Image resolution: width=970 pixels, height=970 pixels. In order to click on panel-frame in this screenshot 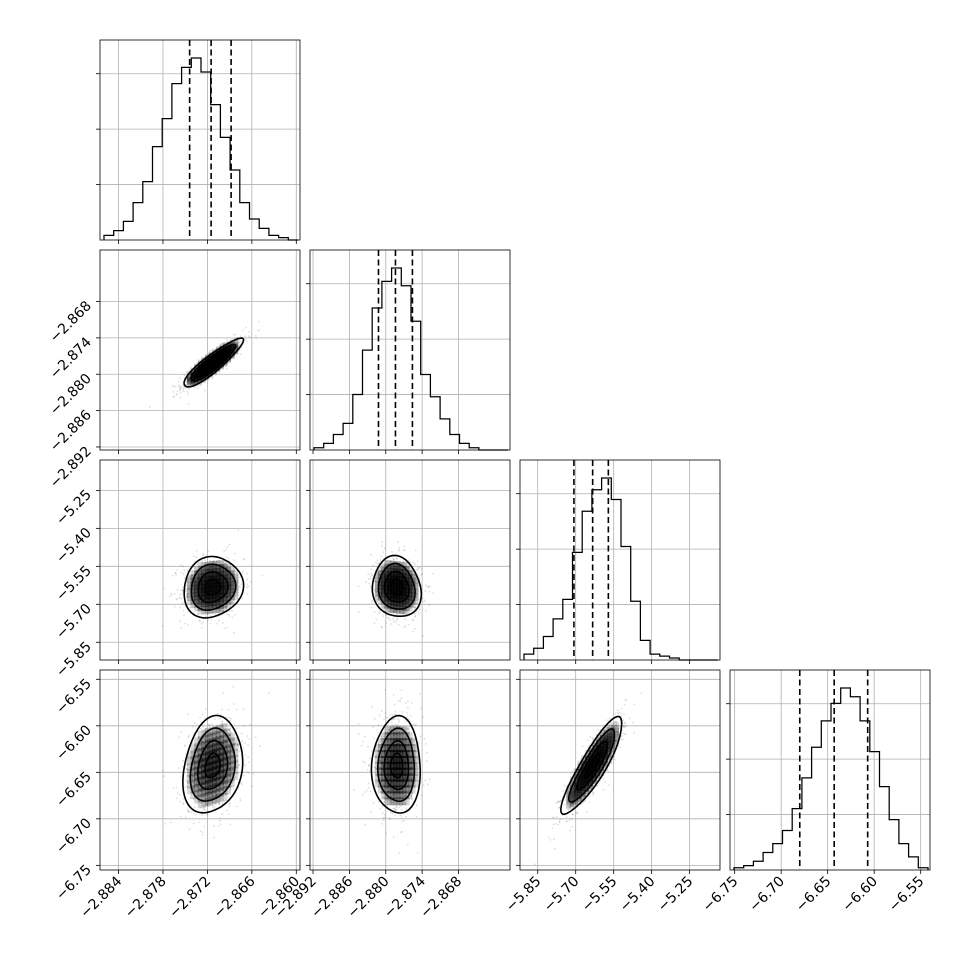, I will do `click(200, 560)`.